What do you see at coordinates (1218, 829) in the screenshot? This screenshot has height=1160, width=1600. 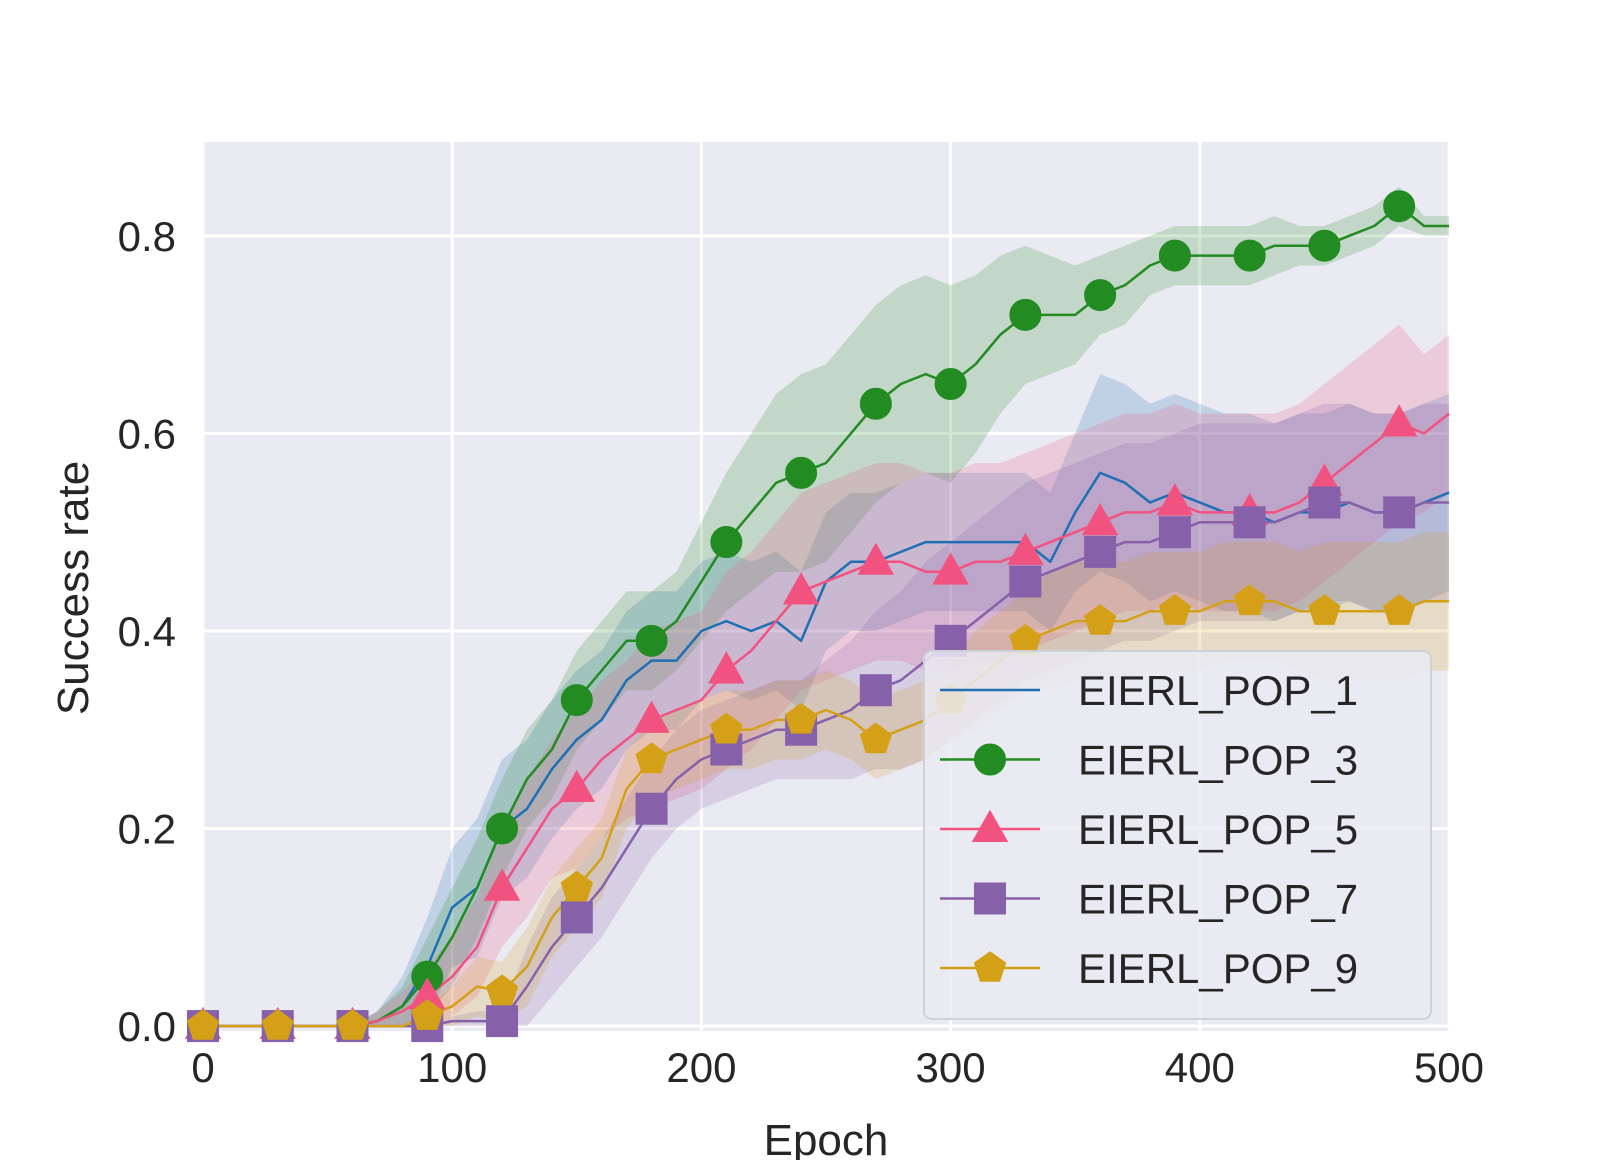 I see `legend-label: EIERL_POP_5` at bounding box center [1218, 829].